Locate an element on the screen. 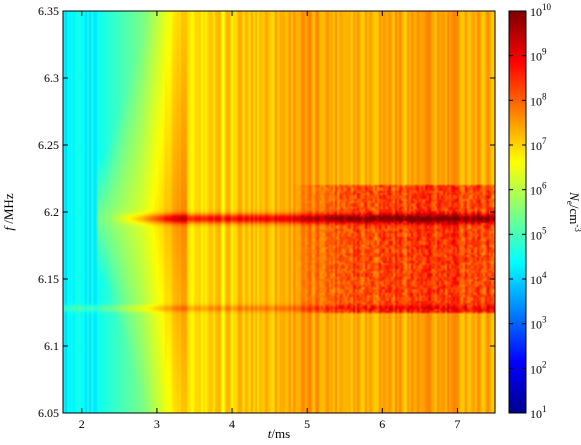 The image size is (581, 445). colorbar-tick-label: 10¹⁰ is located at coordinates (541, 10).